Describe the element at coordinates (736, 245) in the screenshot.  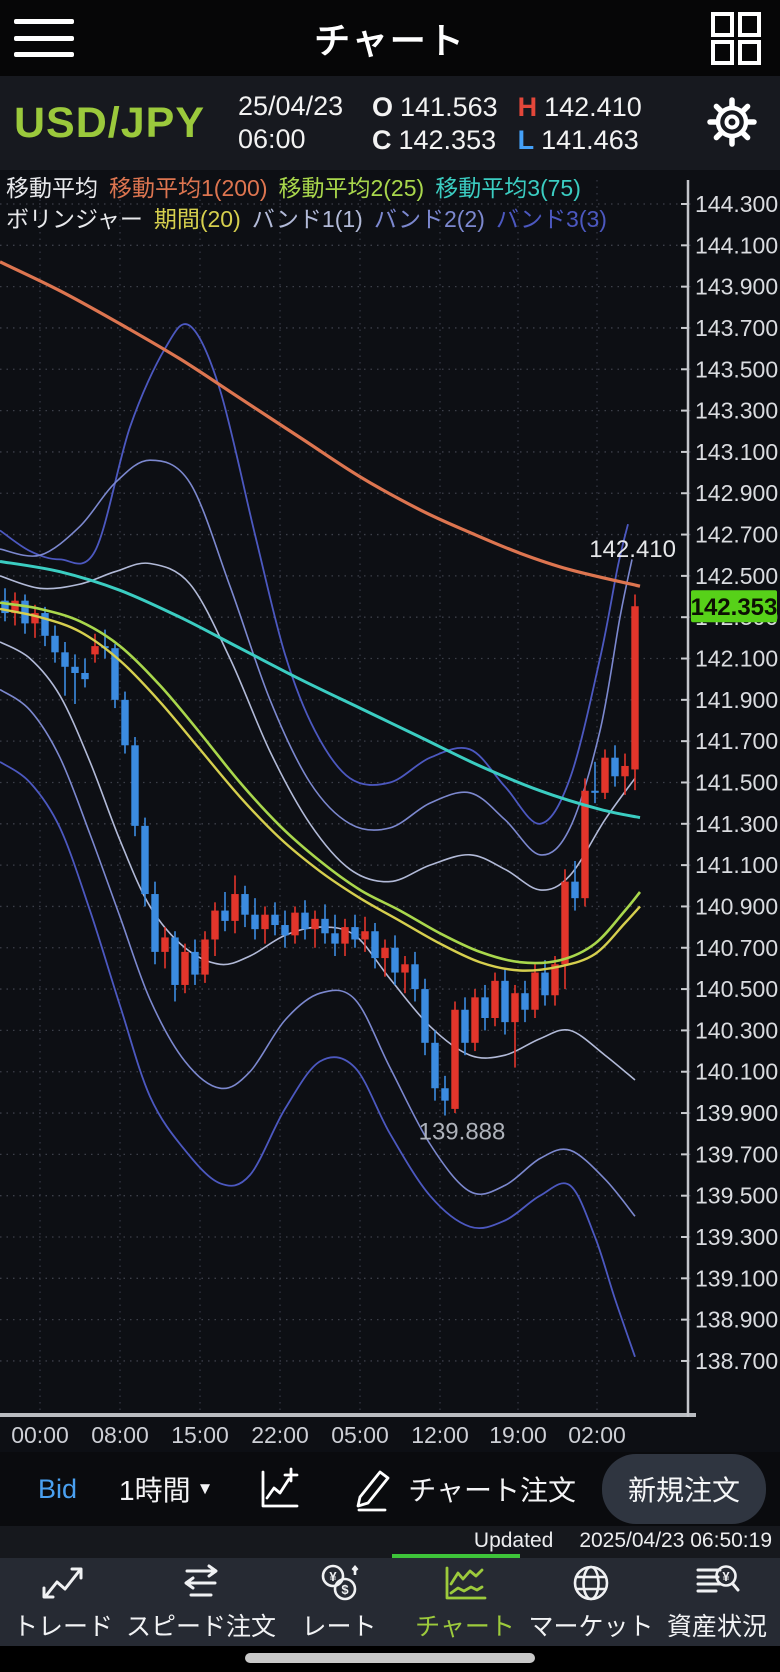
I see `svg-text: 144.100` at that location.